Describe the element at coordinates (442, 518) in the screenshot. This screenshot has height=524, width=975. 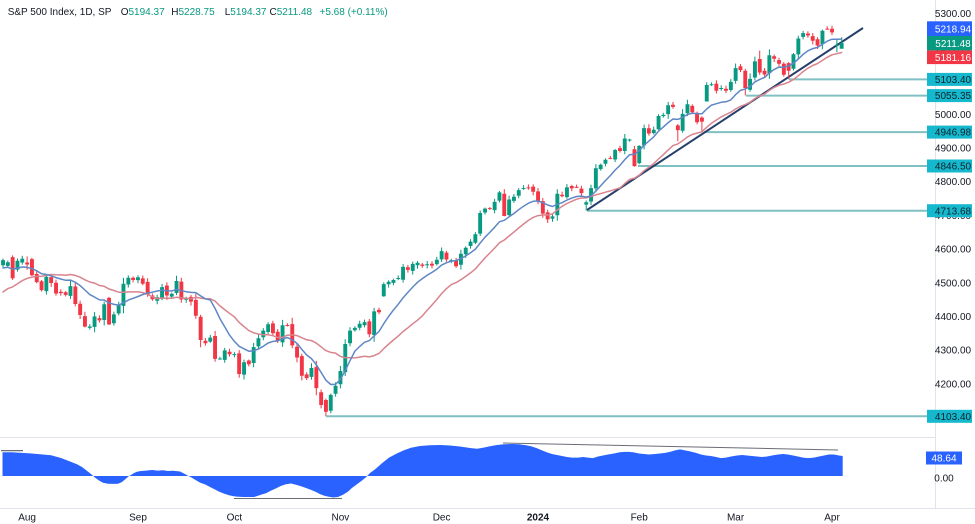
I see `svg-text: Dec` at that location.